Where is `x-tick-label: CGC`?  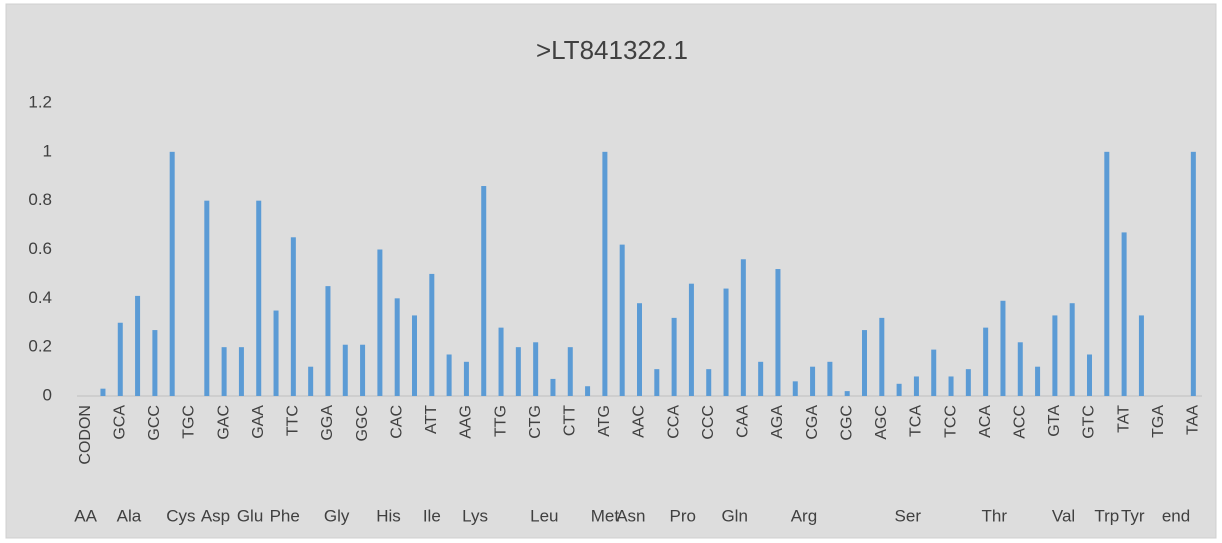
x-tick-label: CGC is located at coordinates (846, 423).